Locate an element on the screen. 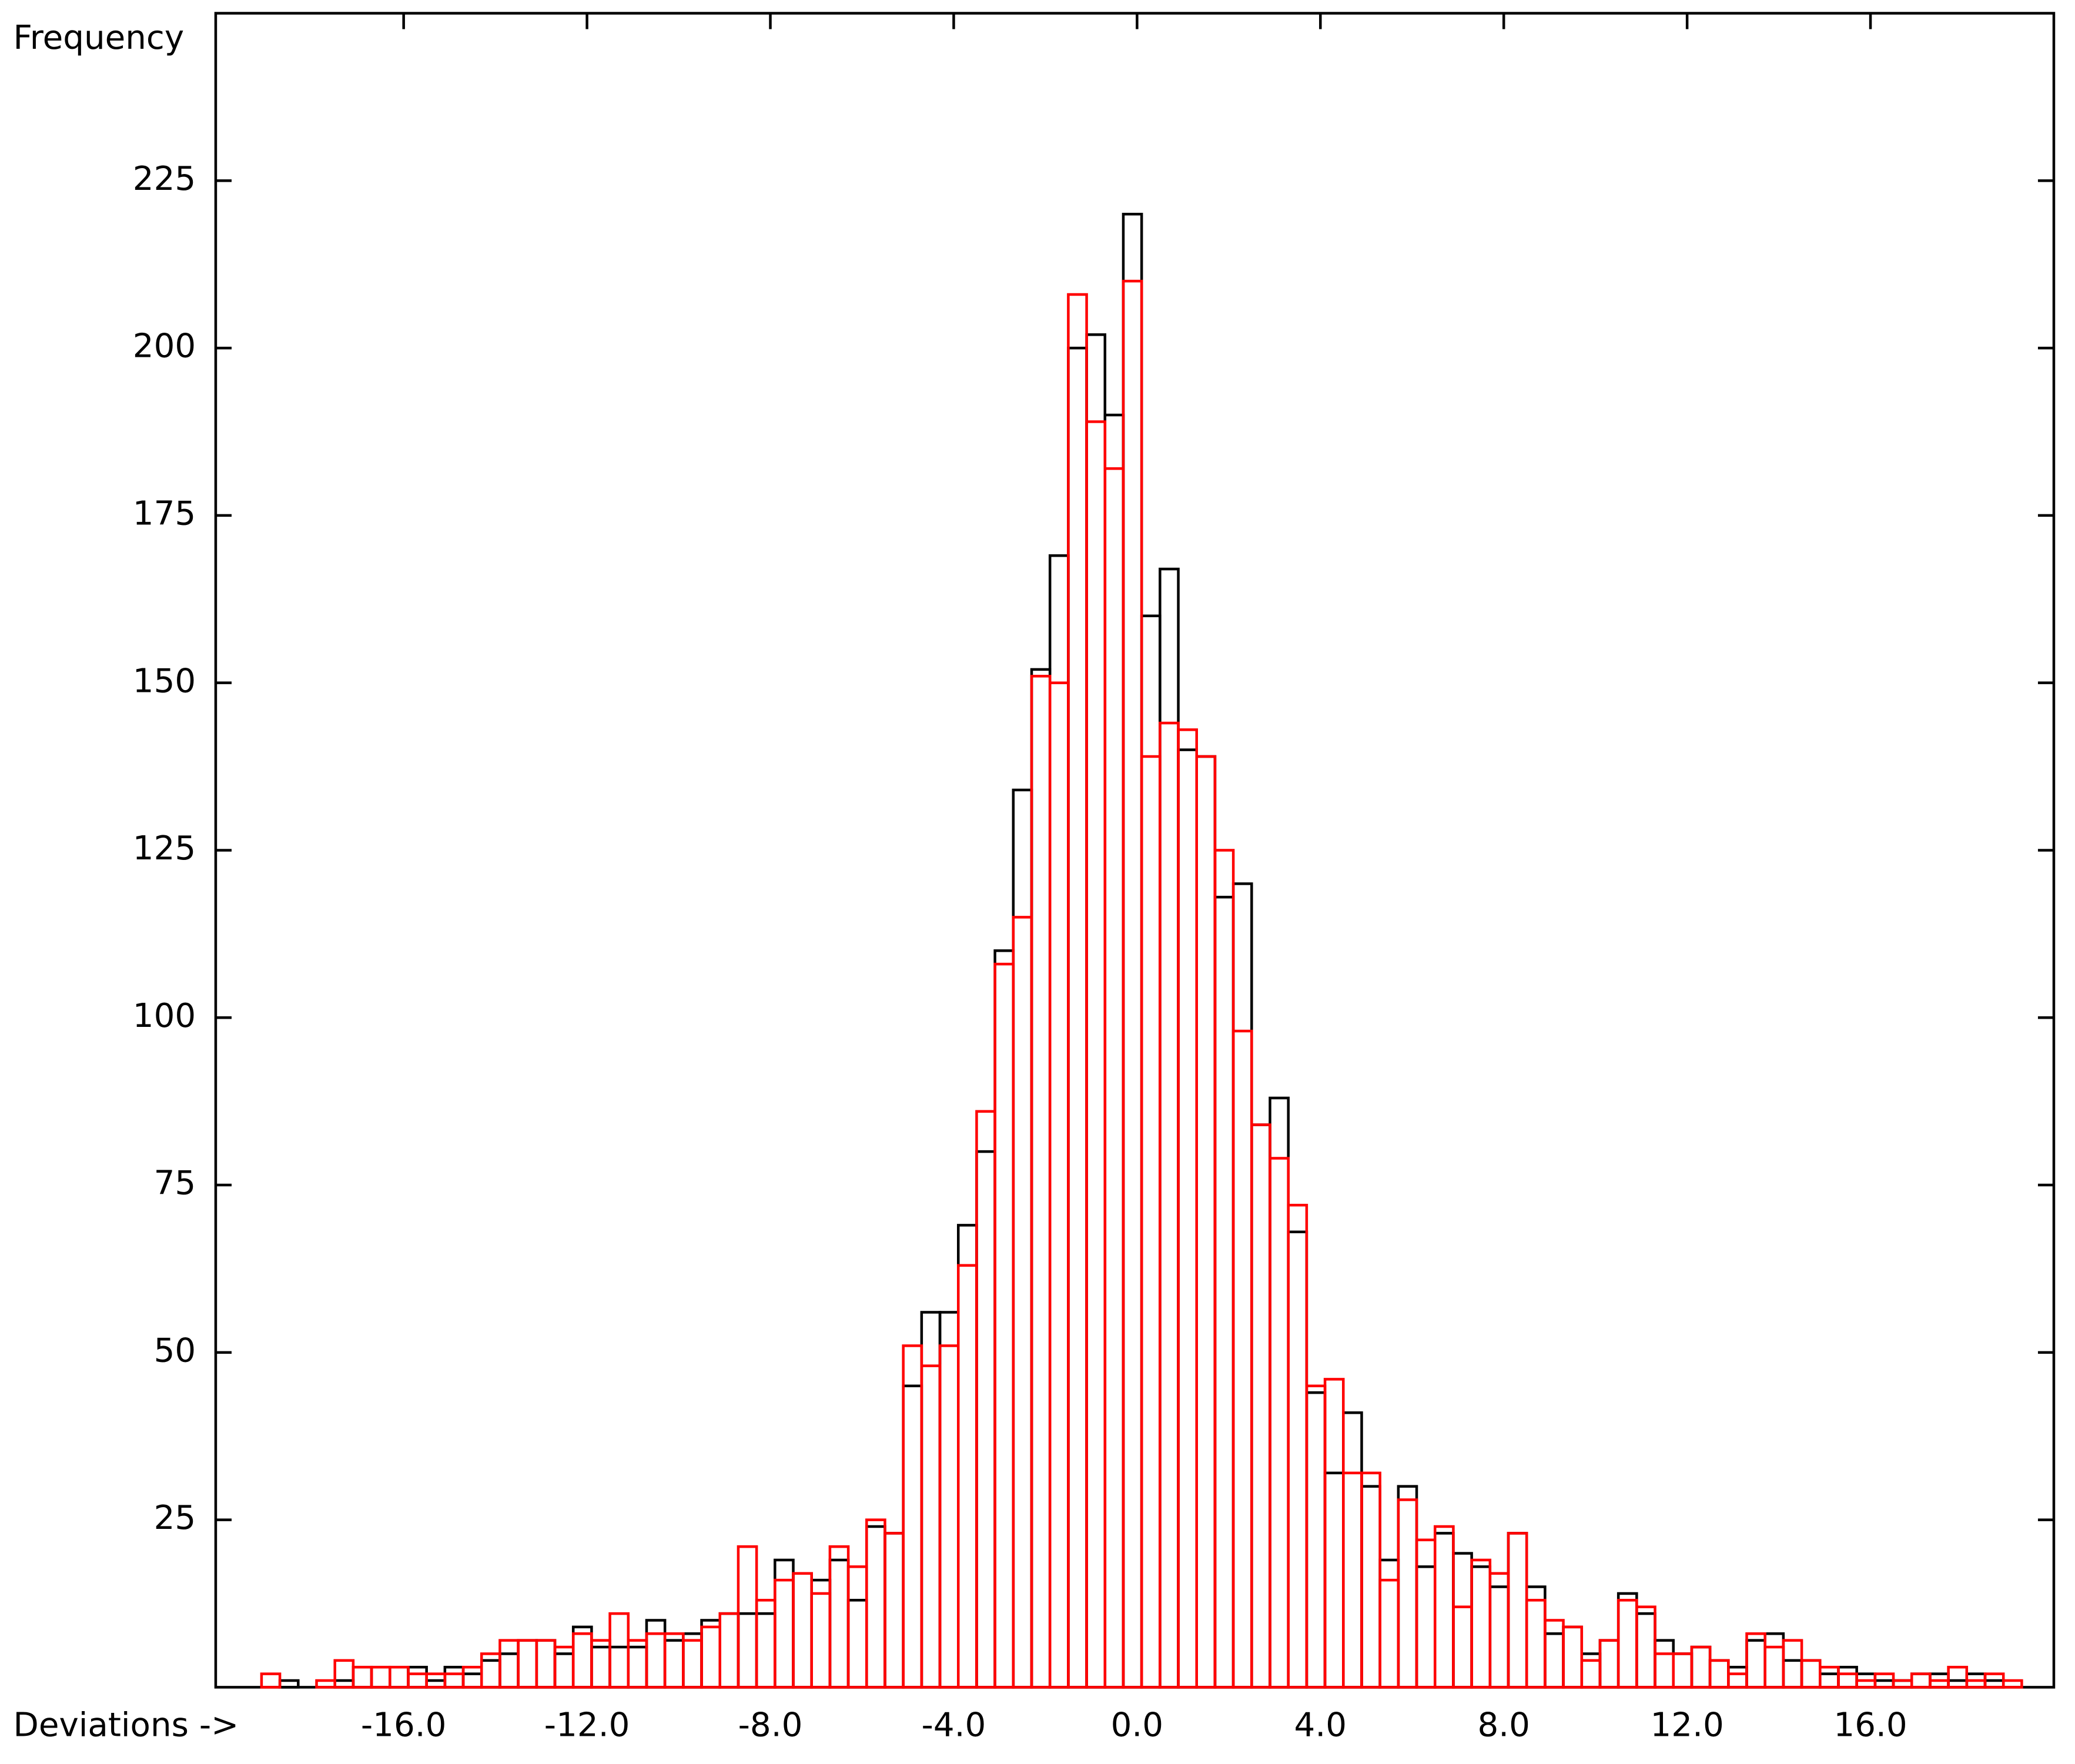 This screenshot has width=2075, height=1764. y-tick-label: 175 is located at coordinates (165, 514).